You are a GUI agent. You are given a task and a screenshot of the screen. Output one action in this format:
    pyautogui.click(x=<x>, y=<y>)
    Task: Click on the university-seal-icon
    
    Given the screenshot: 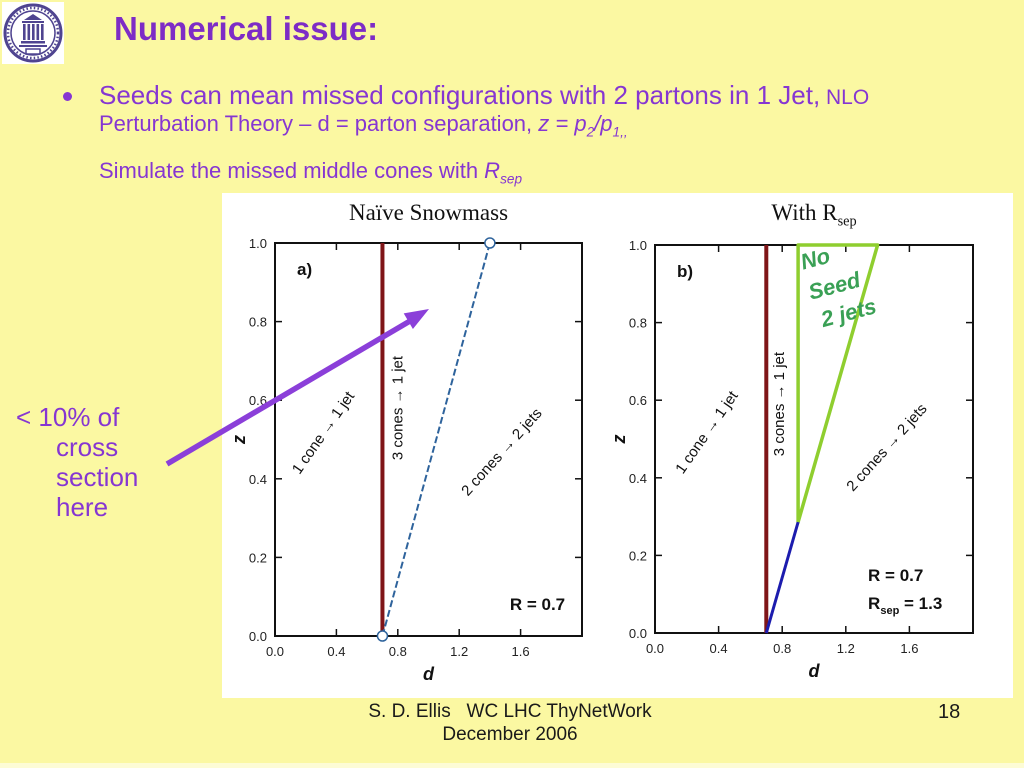 What is the action you would take?
    pyautogui.click(x=33, y=33)
    